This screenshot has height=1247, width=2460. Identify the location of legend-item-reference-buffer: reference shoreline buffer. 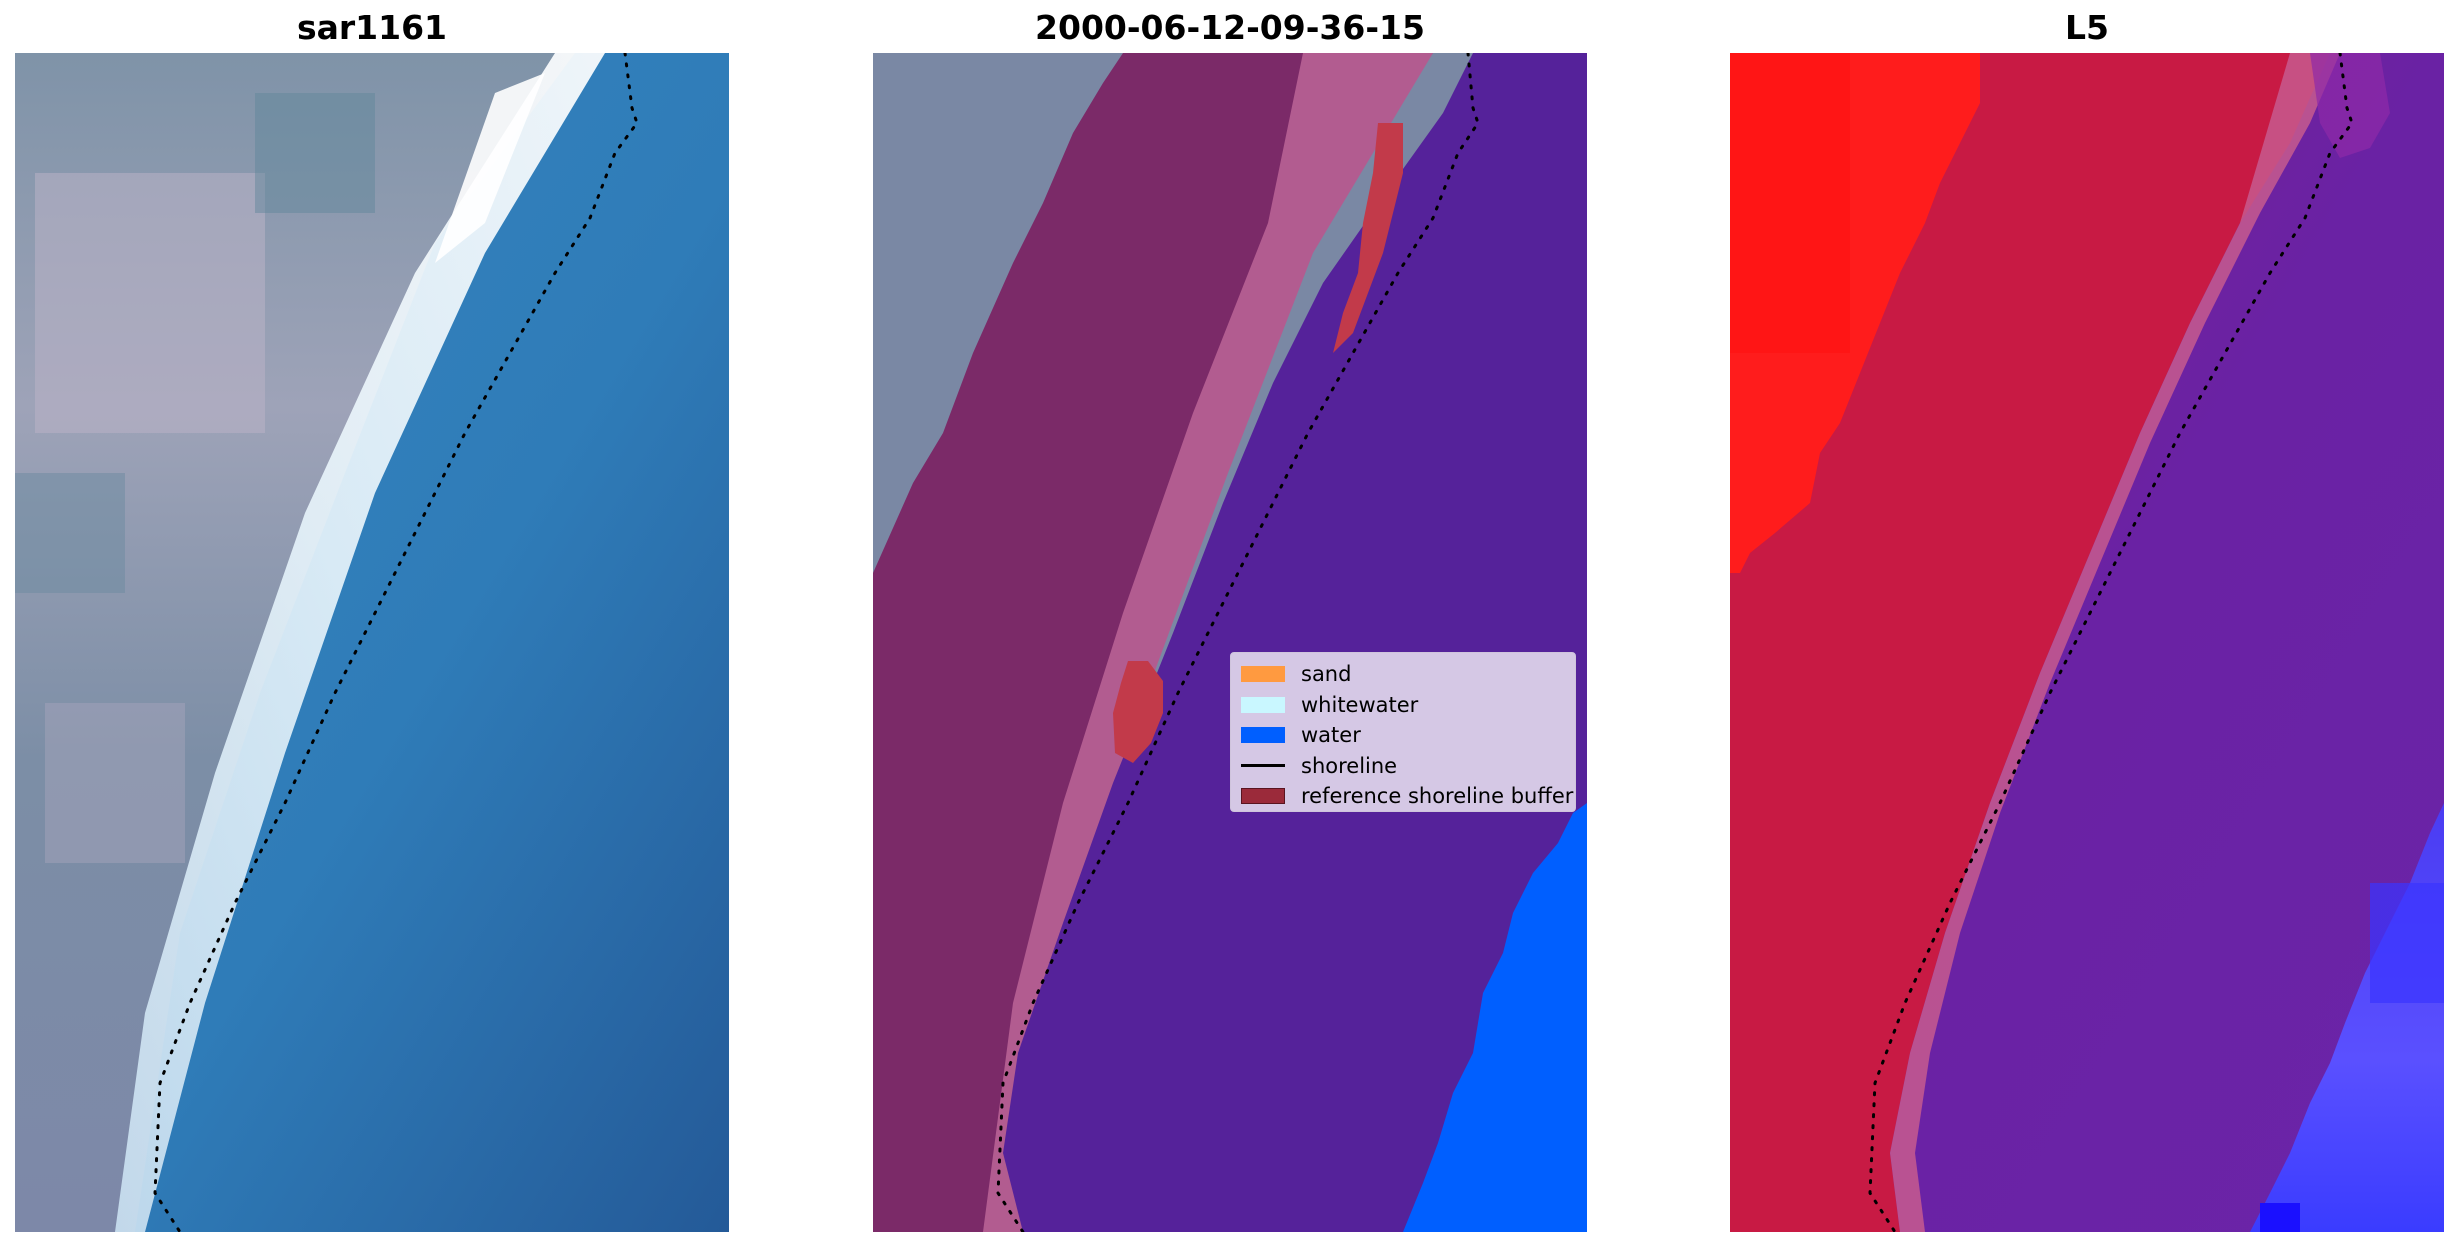
(1407, 796).